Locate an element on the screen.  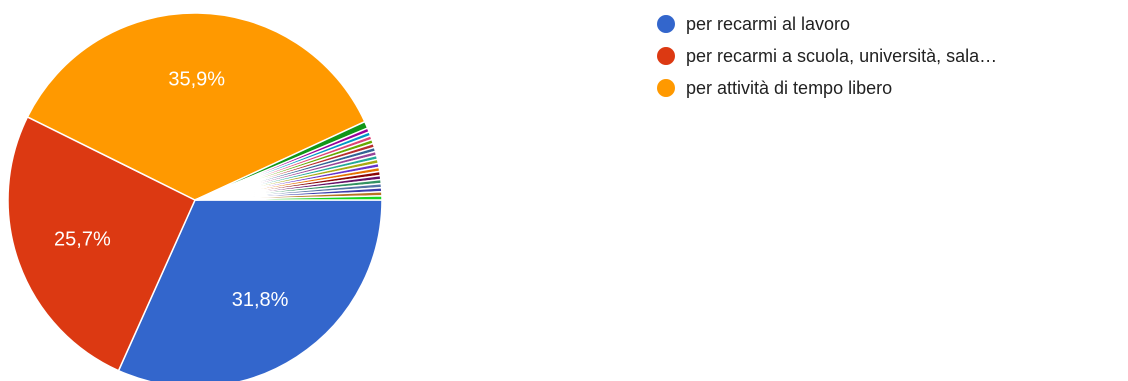
legend-item-tempo-libero: per attività di tempo libero is located at coordinates (827, 88).